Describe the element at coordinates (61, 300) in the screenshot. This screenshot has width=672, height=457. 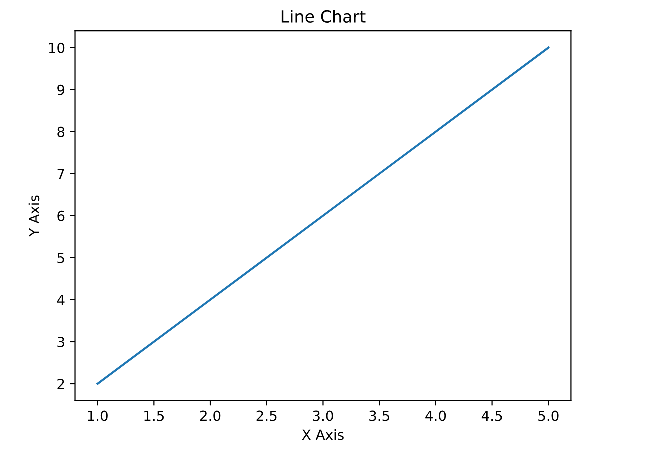
I see `y-tick-label: 4` at that location.